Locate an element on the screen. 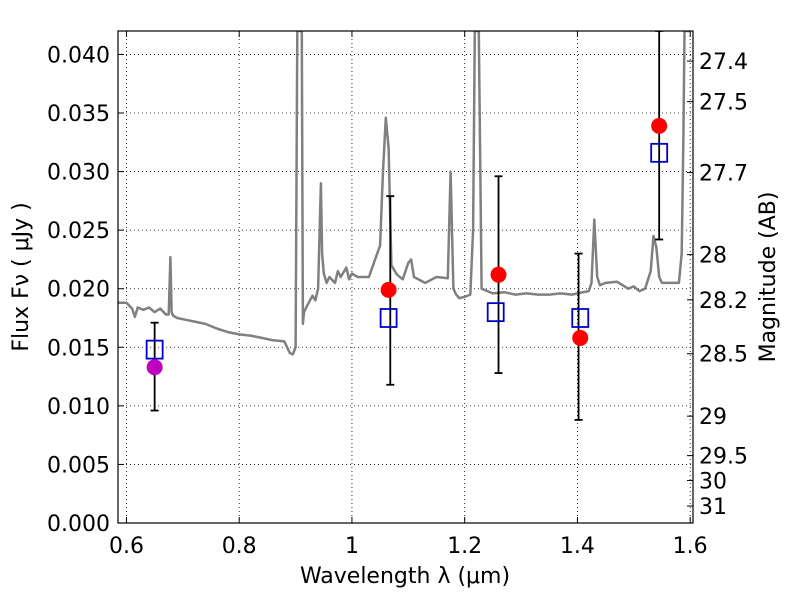 Image resolution: width=800 pixels, height=600 pixels. right-tick-label: 28.2 is located at coordinates (723, 301).